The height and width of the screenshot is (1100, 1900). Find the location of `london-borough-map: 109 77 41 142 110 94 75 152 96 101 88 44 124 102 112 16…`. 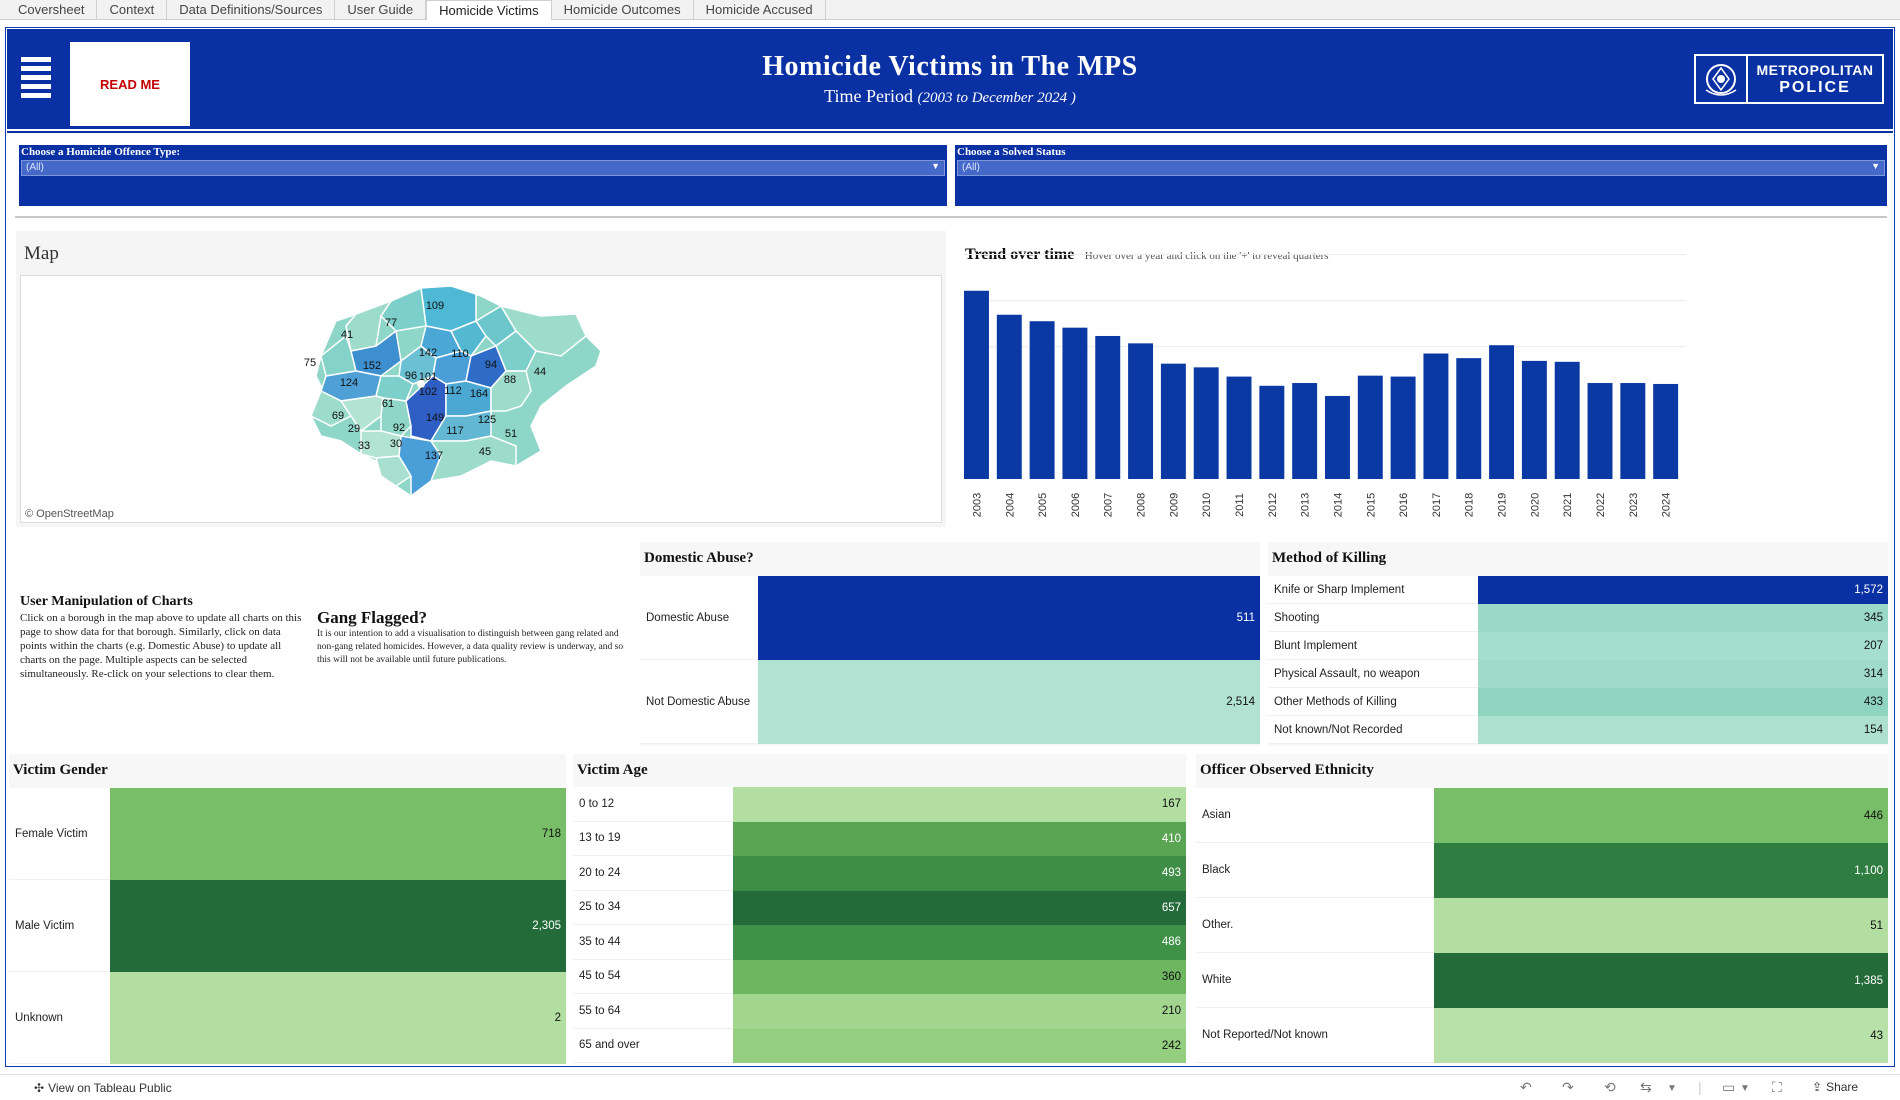

london-borough-map: 109 77 41 142 110 94 75 152 96 101 88 44 124 102 112 16… is located at coordinates (481, 399).